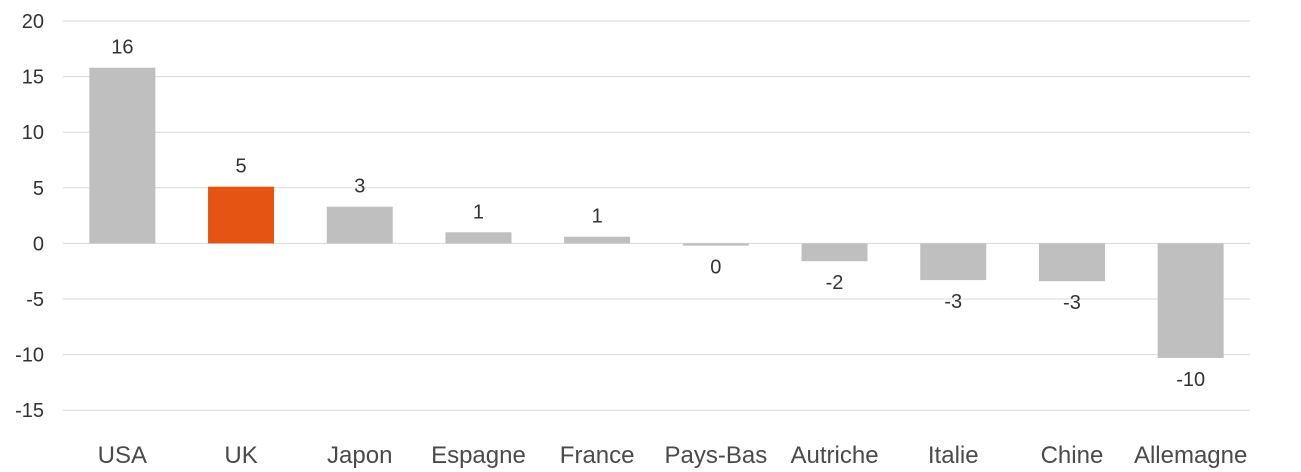 The height and width of the screenshot is (472, 1301). Describe the element at coordinates (359, 225) in the screenshot. I see `bar-japon` at that location.